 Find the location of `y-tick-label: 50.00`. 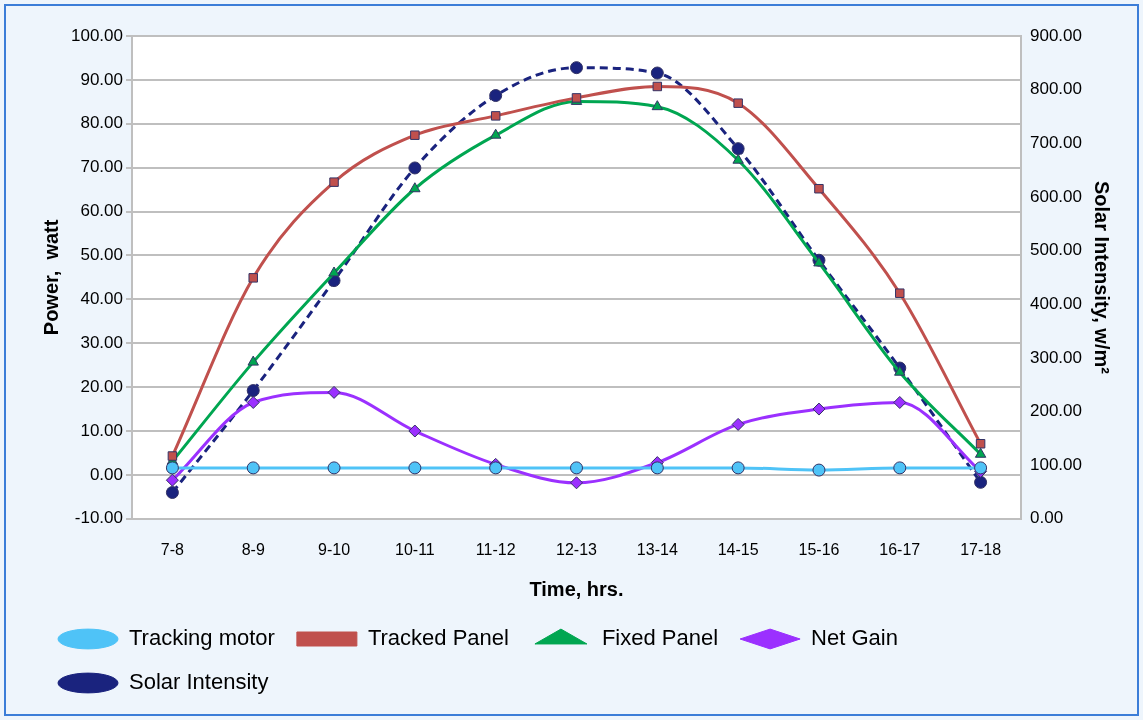

y-tick-label: 50.00 is located at coordinates (101, 255).